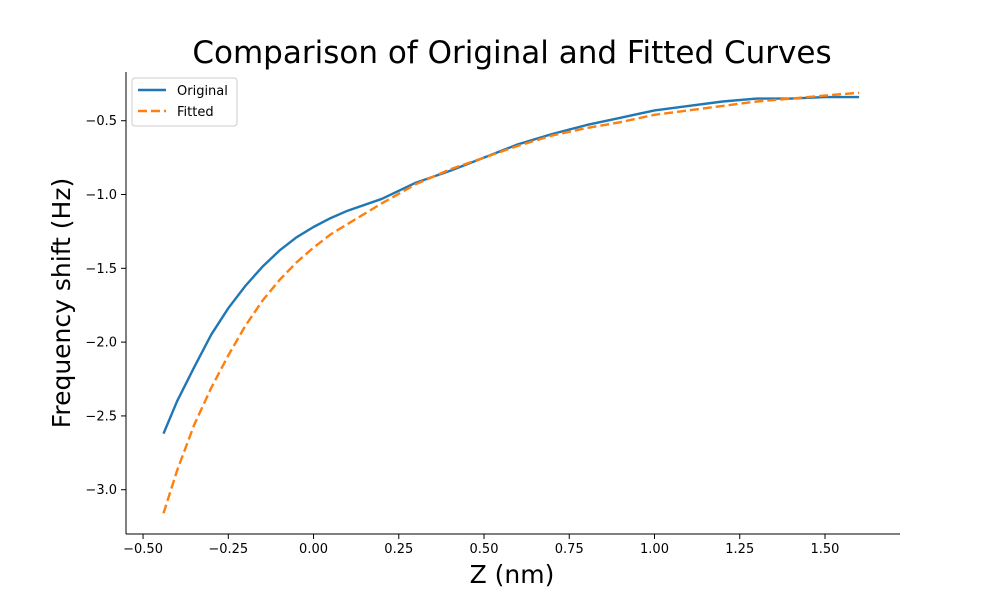 The image size is (1000, 600). I want to click on legend-label-original: Original, so click(202, 91).